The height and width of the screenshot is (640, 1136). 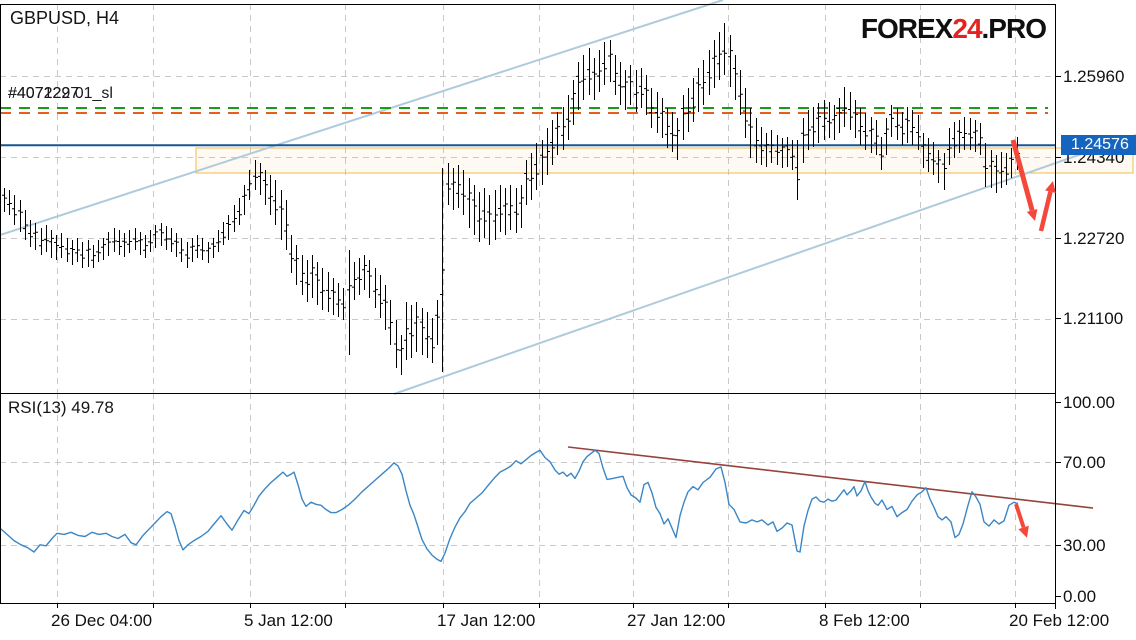 I want to click on time-axis-label: 20 Feb 12:00, so click(x=1059, y=620).